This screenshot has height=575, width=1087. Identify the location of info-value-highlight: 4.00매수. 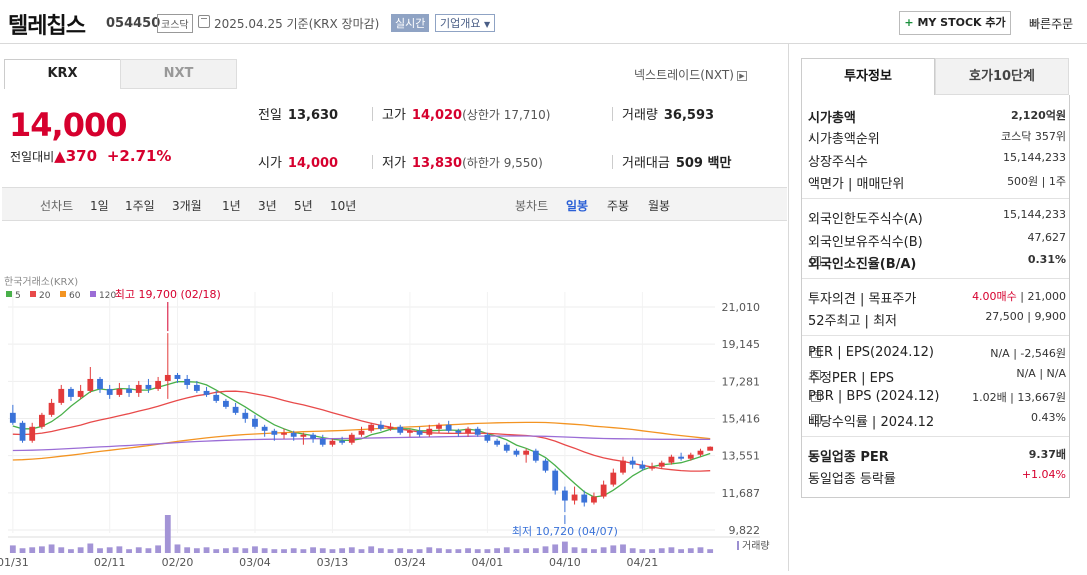
(994, 296).